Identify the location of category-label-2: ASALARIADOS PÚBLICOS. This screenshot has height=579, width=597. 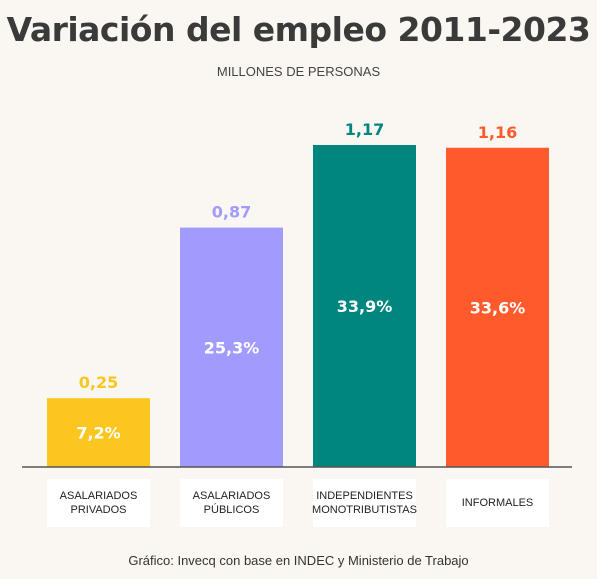
(231, 503).